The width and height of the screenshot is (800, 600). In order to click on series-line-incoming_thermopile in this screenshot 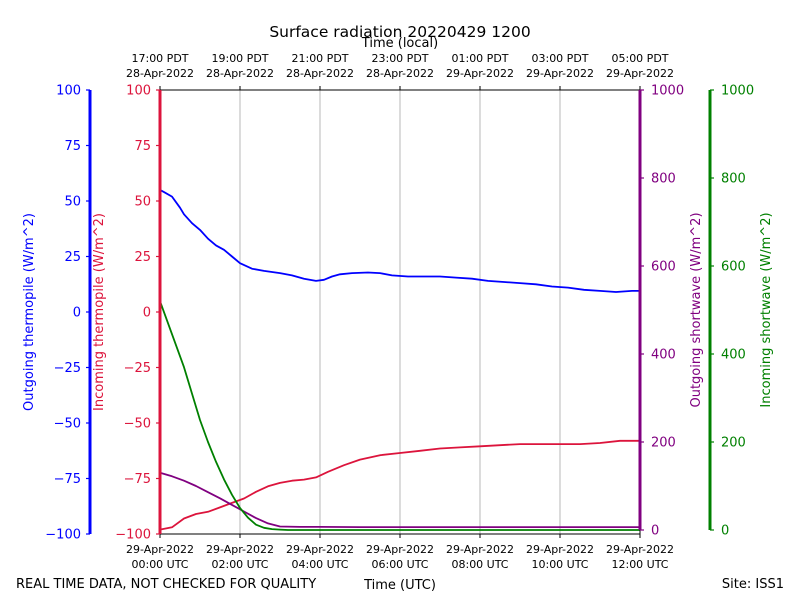, I will do `click(399, 485)`.